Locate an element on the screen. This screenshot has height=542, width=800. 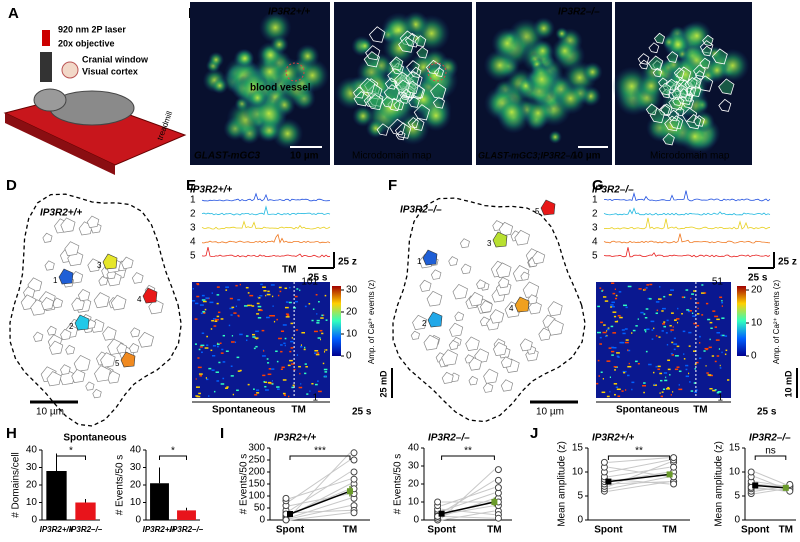
panel-letter: A is located at coordinates (13, 13).